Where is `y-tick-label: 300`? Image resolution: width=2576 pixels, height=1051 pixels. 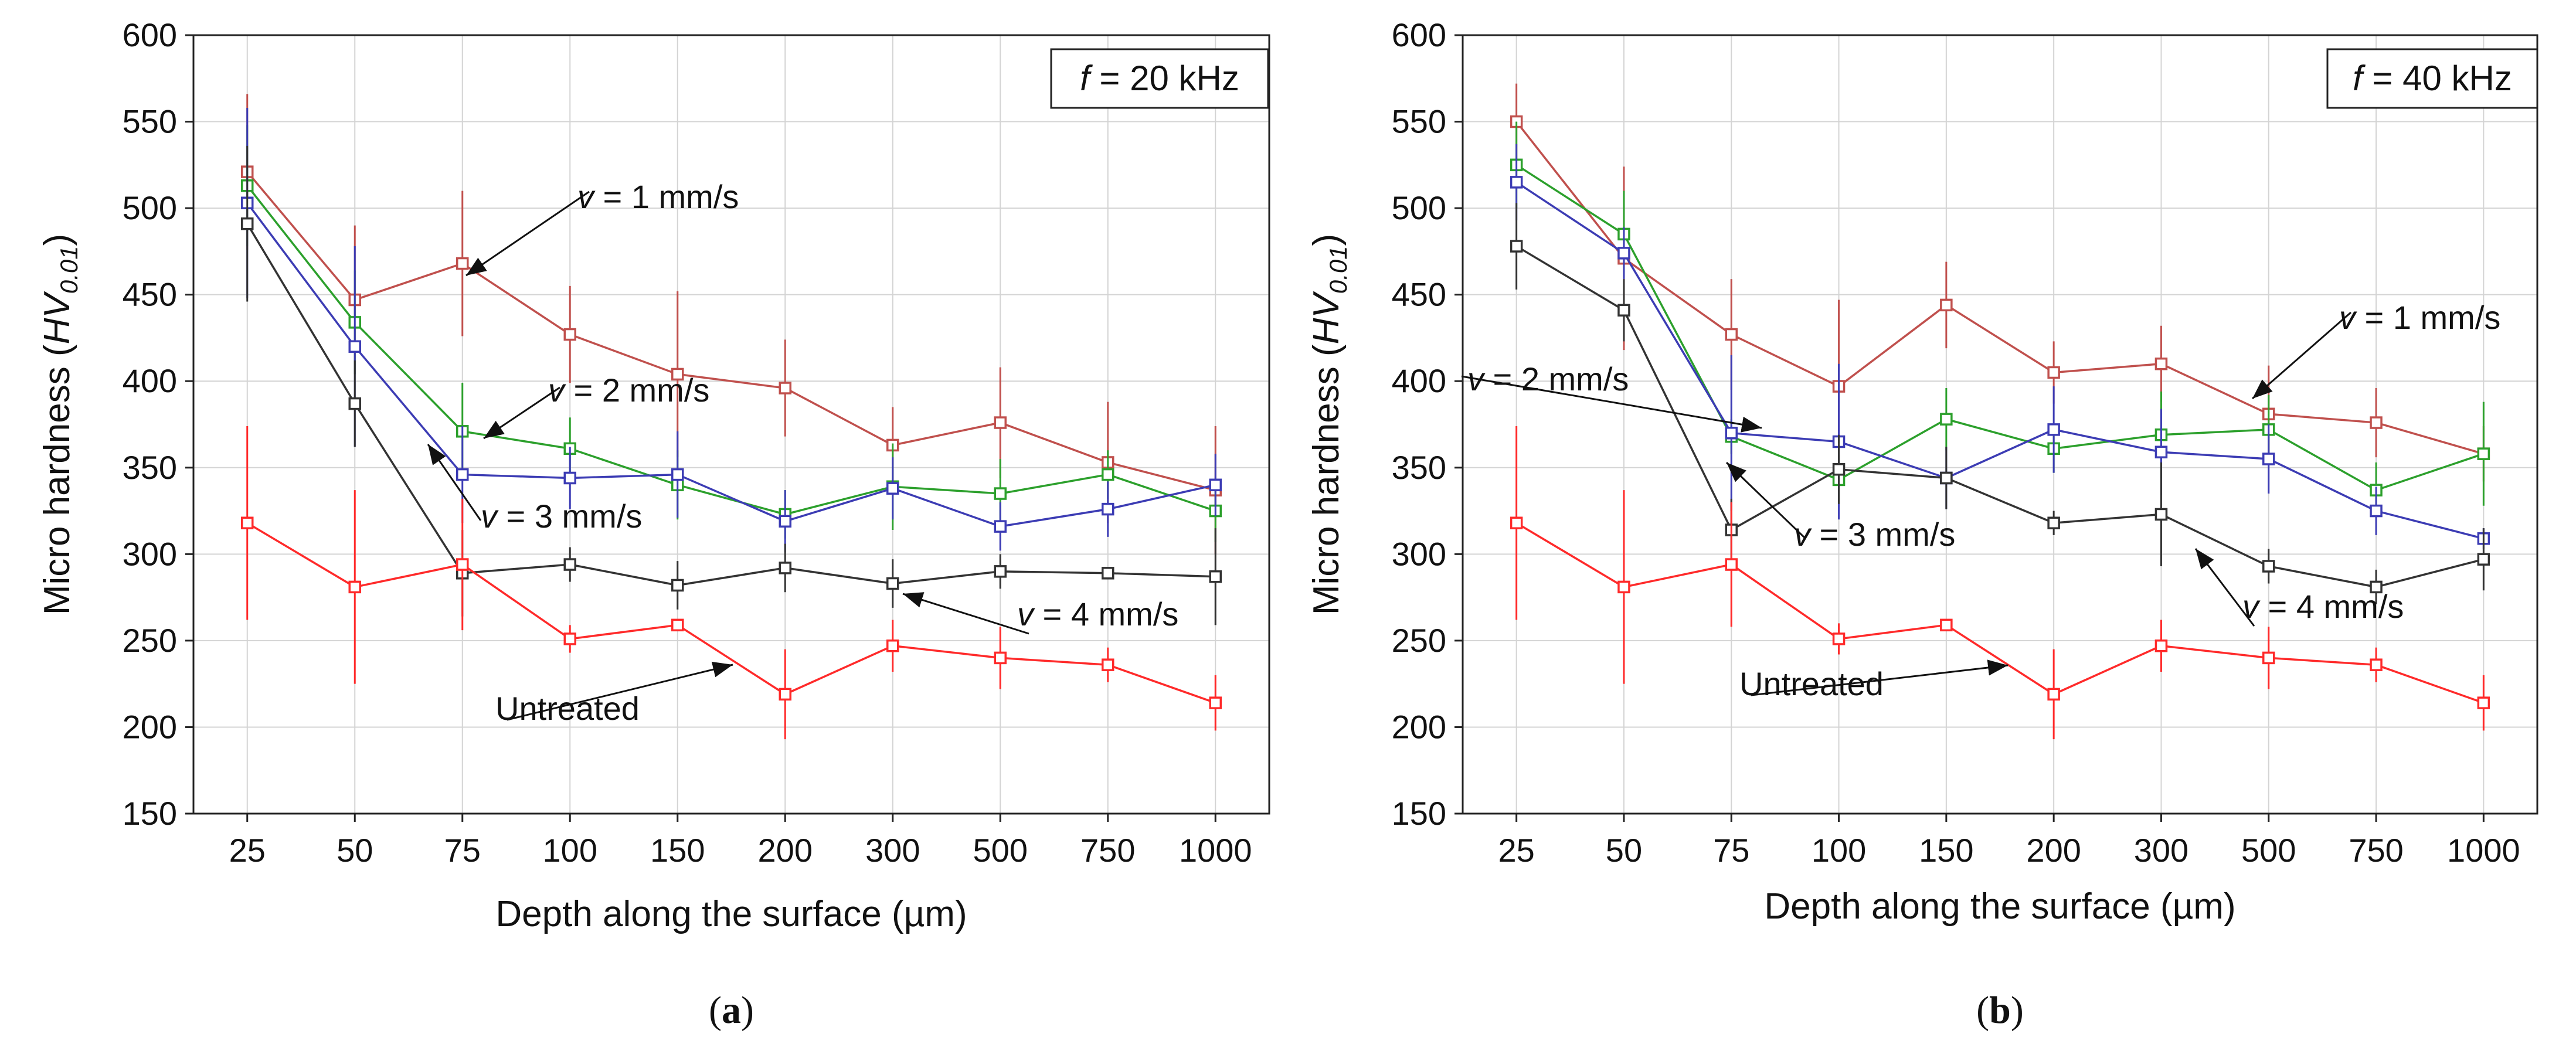 y-tick-label: 300 is located at coordinates (1419, 553).